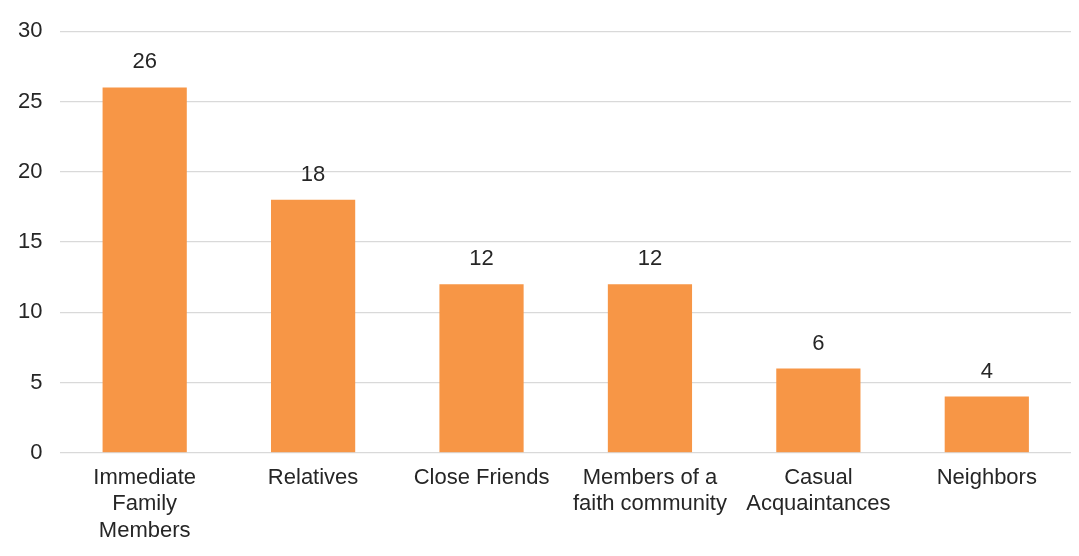 The image size is (1079, 556). What do you see at coordinates (986, 370) in the screenshot?
I see `data-label: 4` at bounding box center [986, 370].